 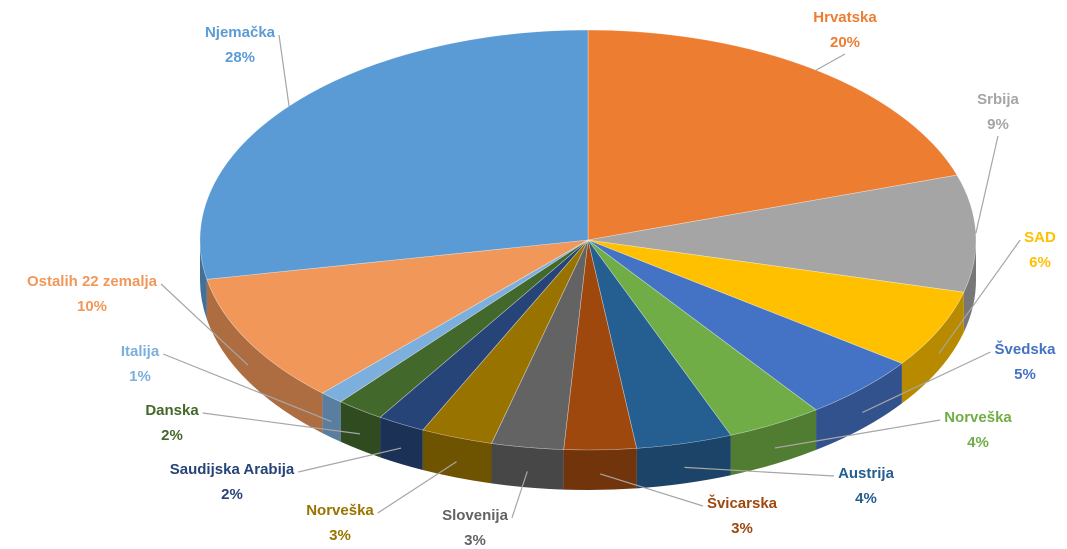 I want to click on slice-label: Italija, so click(x=140, y=351).